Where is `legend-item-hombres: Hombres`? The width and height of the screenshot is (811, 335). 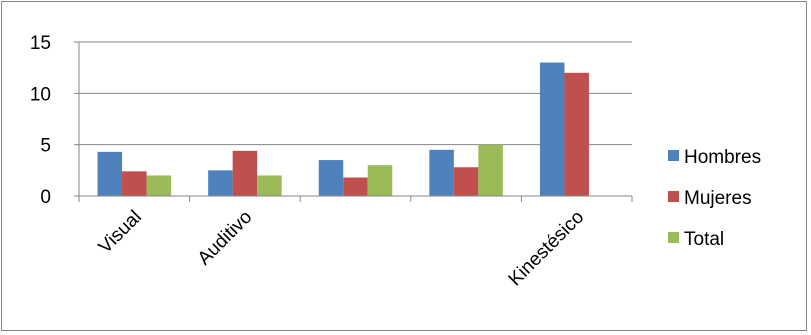
legend-item-hombres: Hombres is located at coordinates (714, 157).